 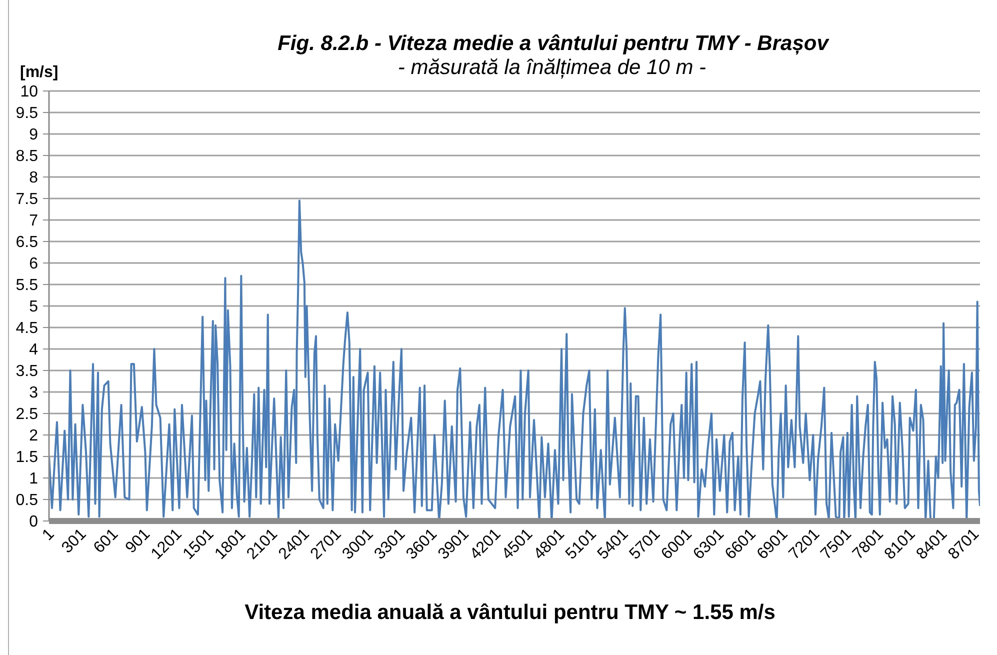 I want to click on y-tick-label: 3.5, so click(x=27, y=371).